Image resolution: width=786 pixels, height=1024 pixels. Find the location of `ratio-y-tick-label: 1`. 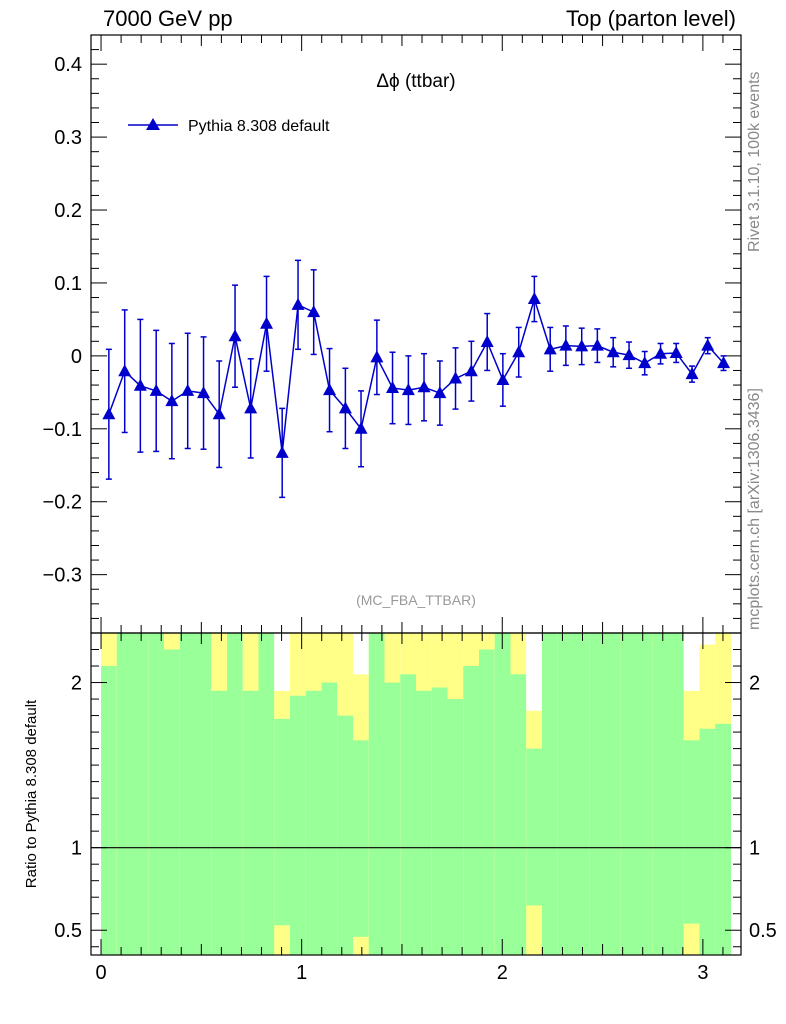

ratio-y-tick-label: 1 is located at coordinates (76, 849).